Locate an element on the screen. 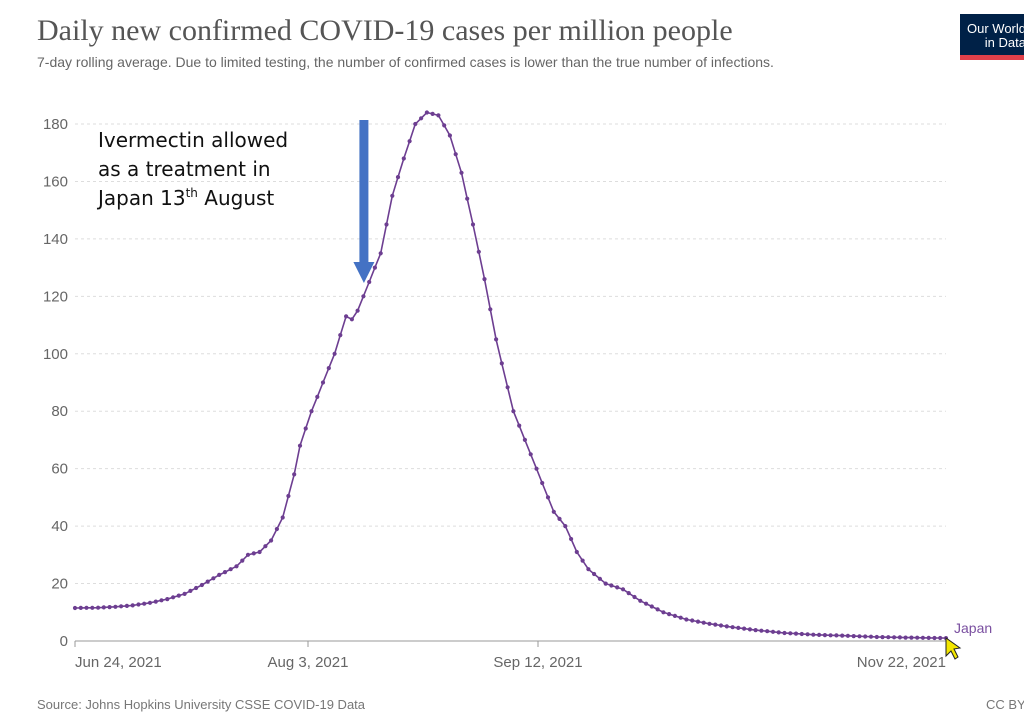  y-tick-label: 0 is located at coordinates (64, 641).